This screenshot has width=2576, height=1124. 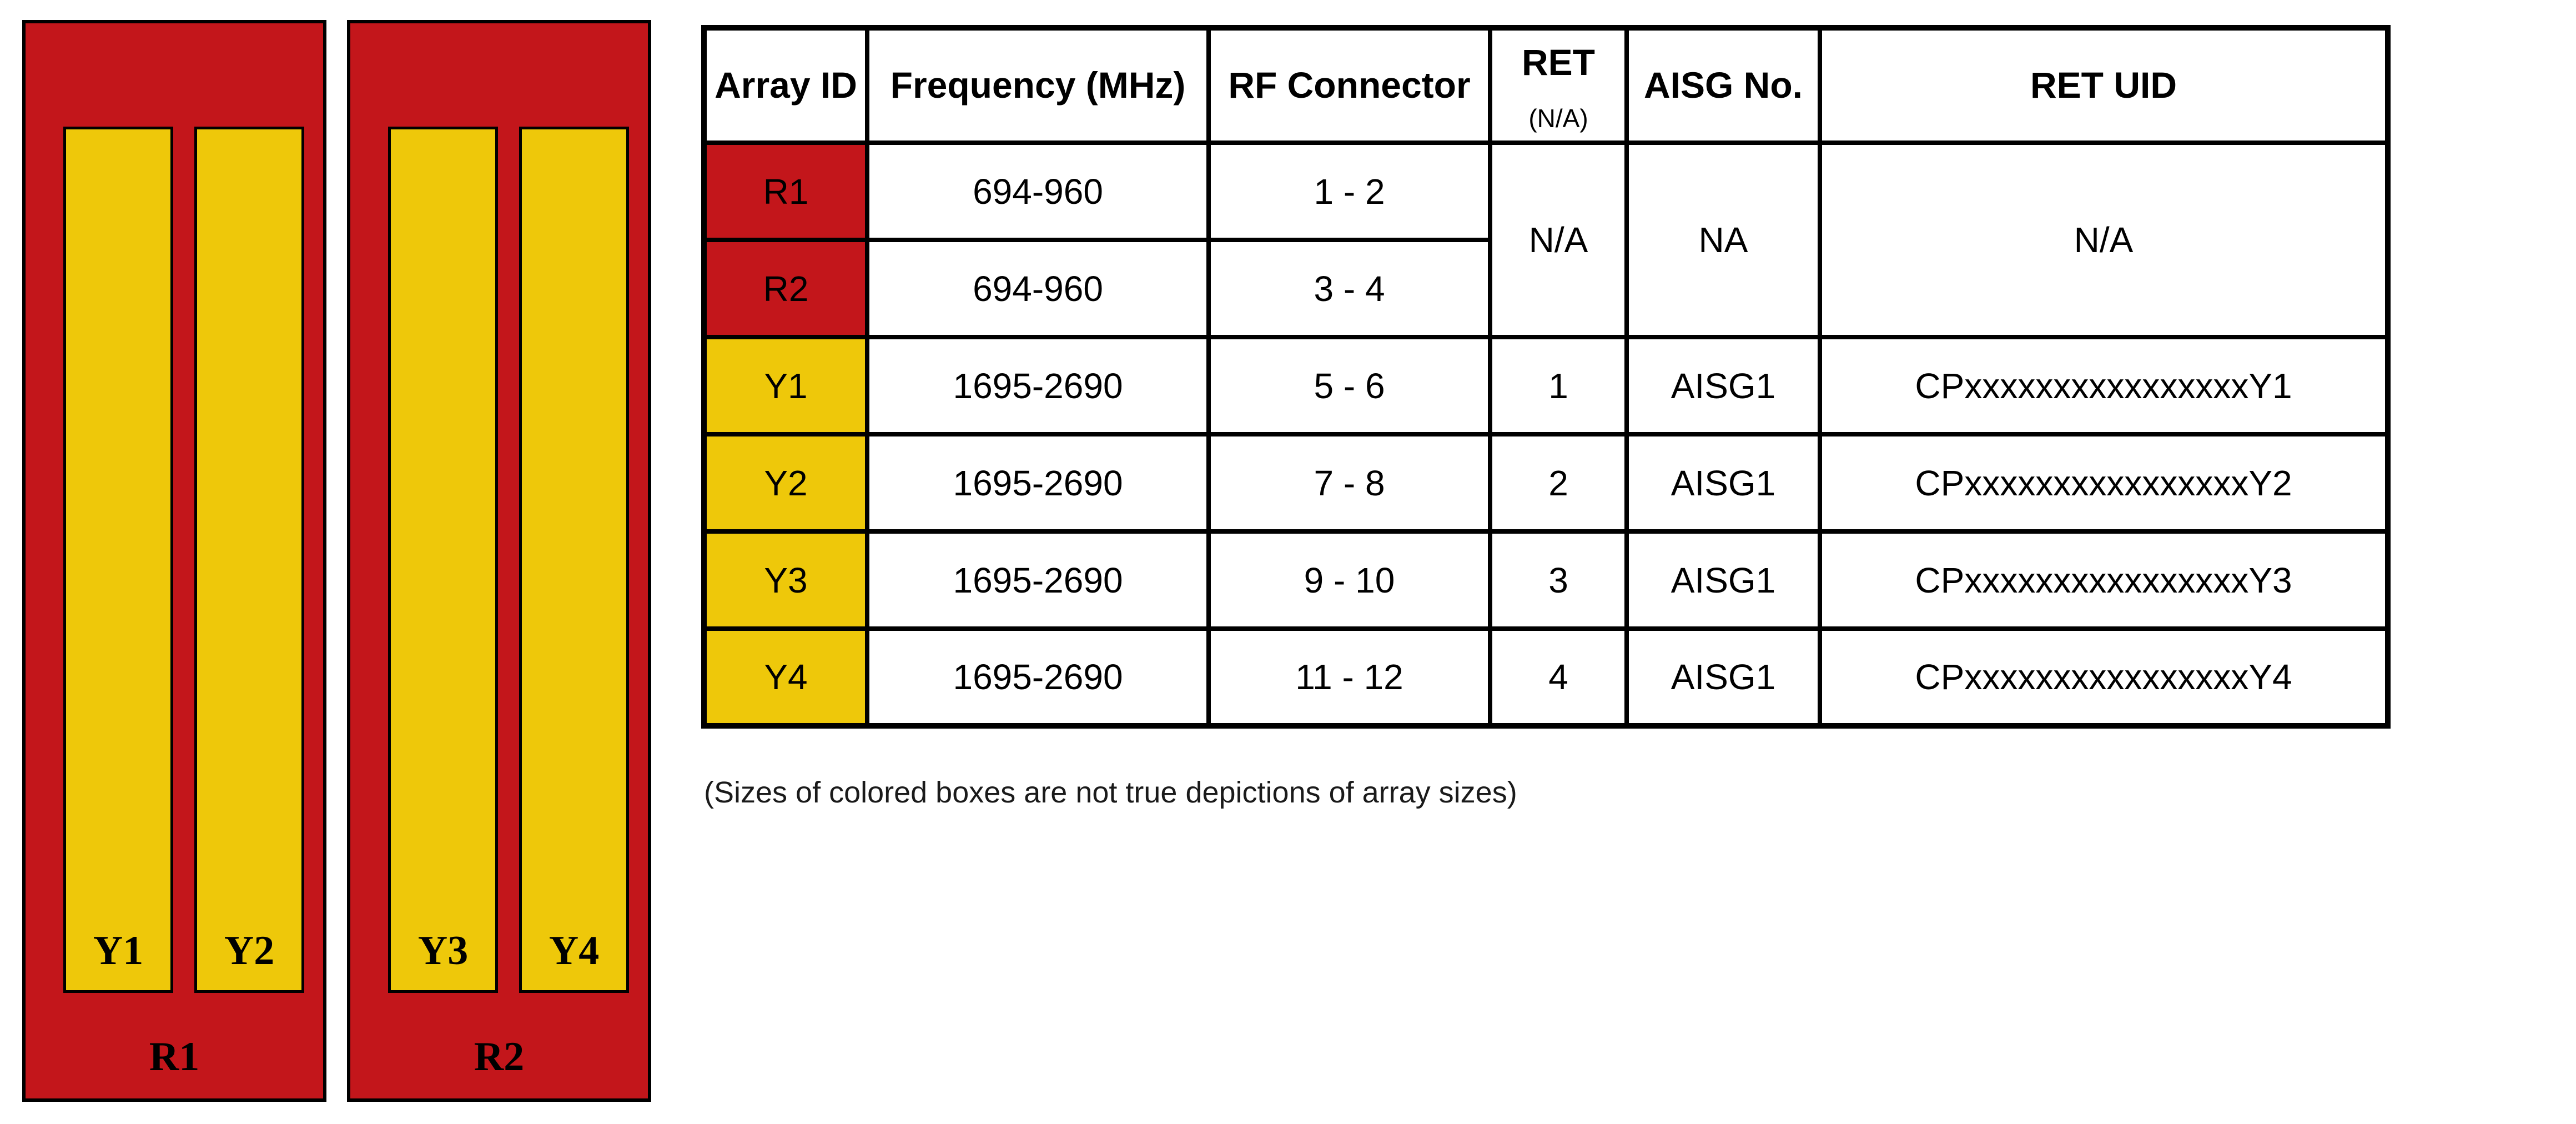 I want to click on panel-label: R2, so click(x=499, y=1057).